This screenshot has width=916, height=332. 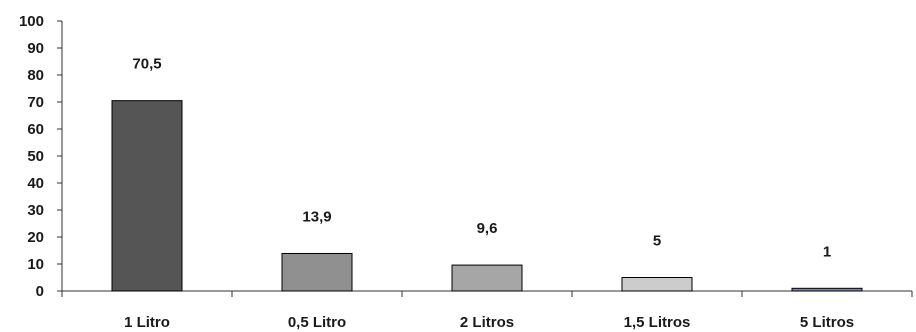 I want to click on category-label: 1,5 Litros, so click(x=657, y=322).